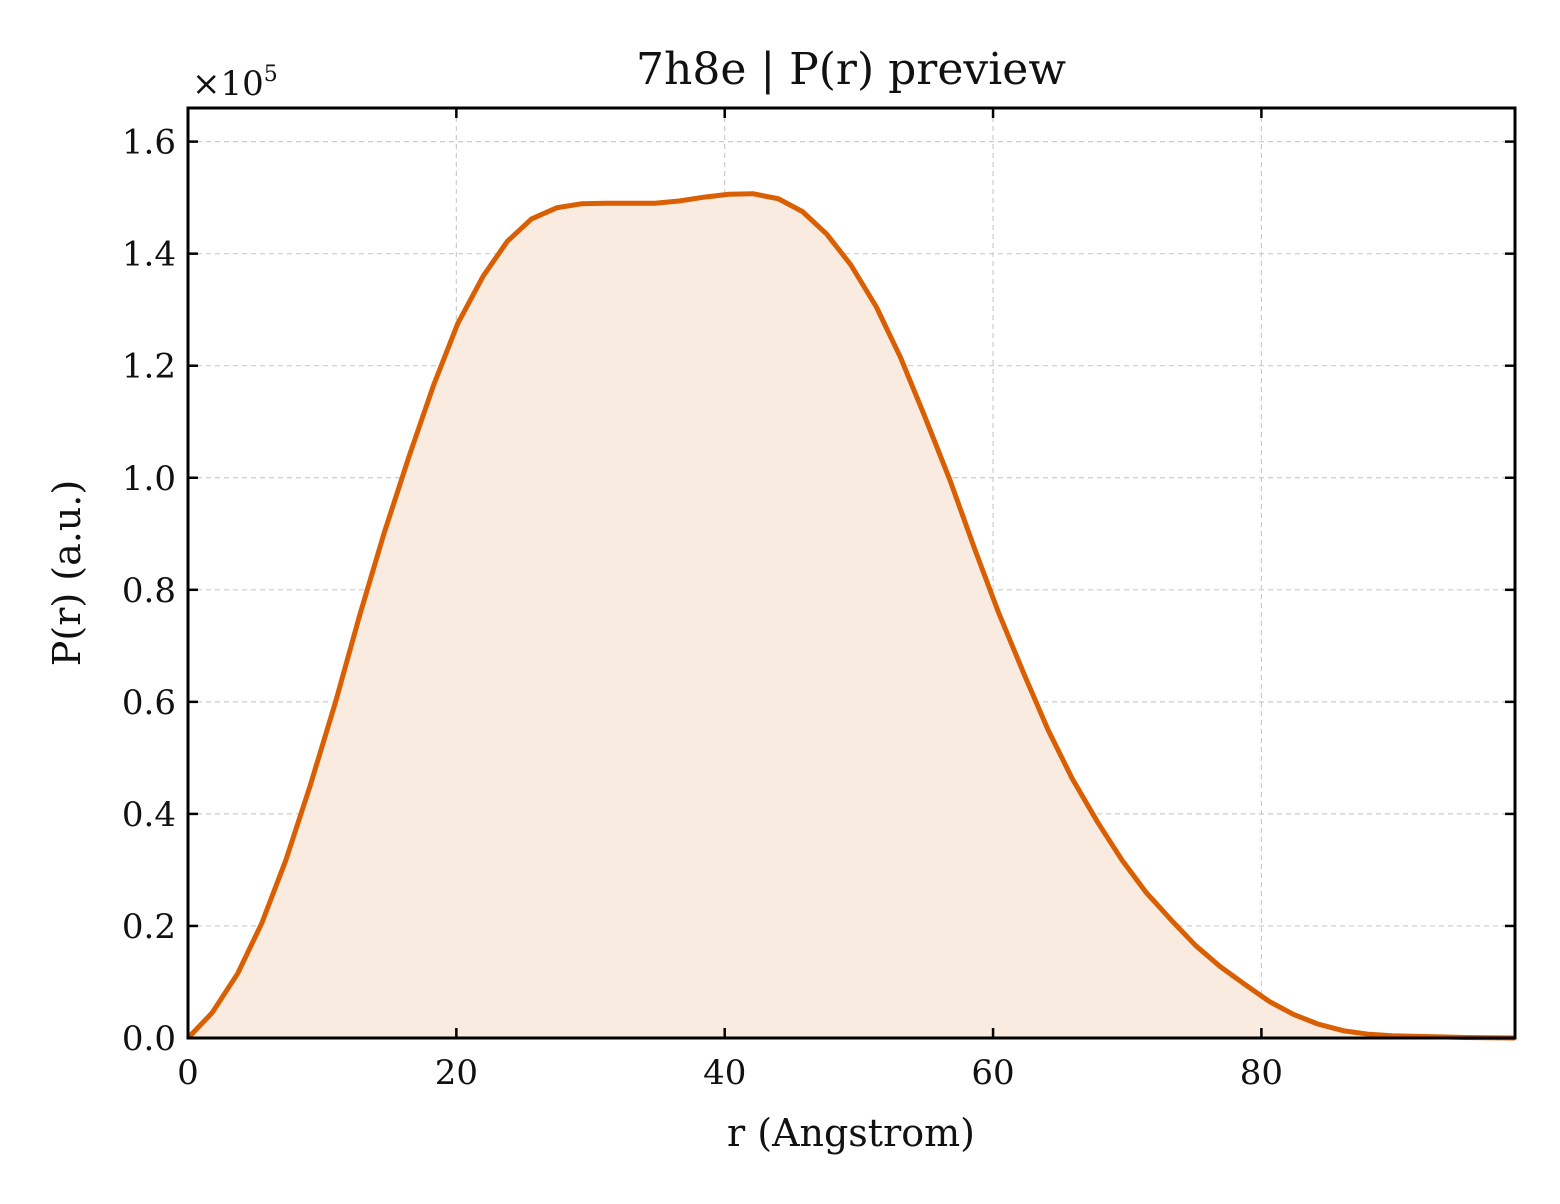  What do you see at coordinates (851, 1133) in the screenshot?
I see `x-axis-label: r (Angstrom)` at bounding box center [851, 1133].